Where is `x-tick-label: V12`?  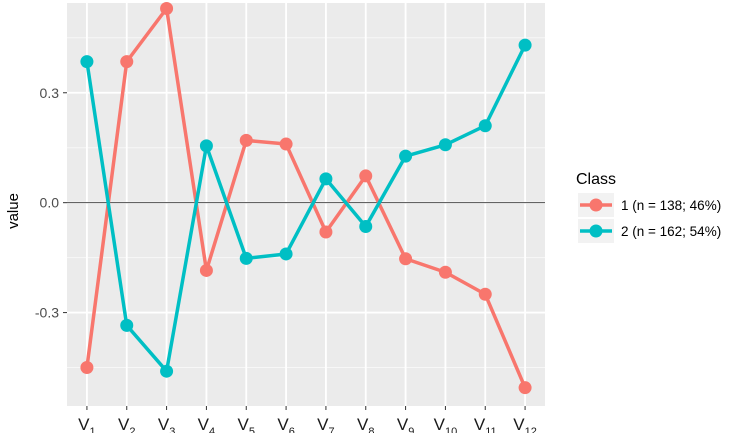 x-tick-label: V12 is located at coordinates (525, 424).